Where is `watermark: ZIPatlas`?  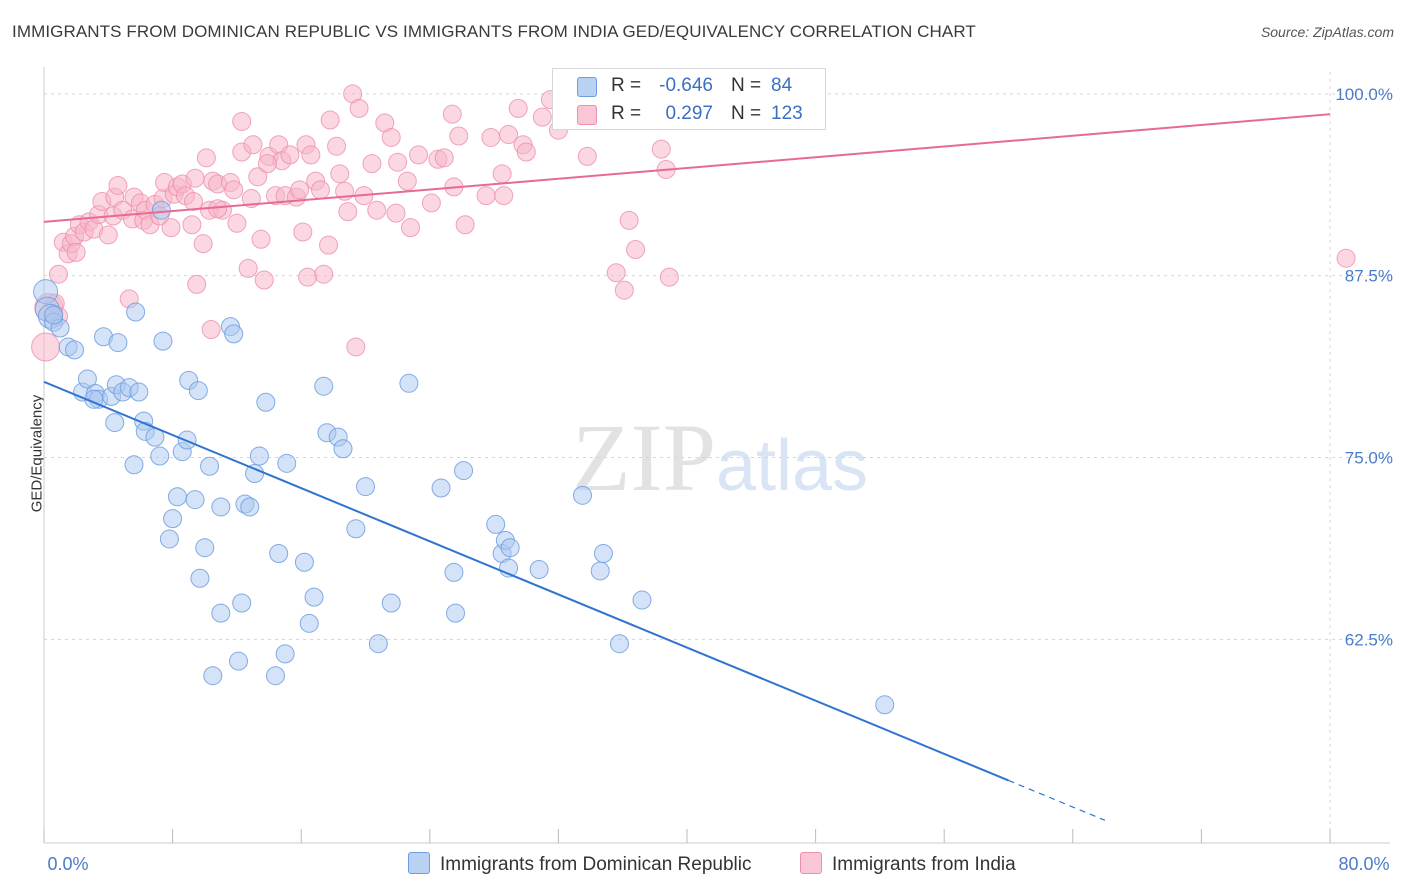 watermark: ZIPatlas is located at coordinates (720, 457).